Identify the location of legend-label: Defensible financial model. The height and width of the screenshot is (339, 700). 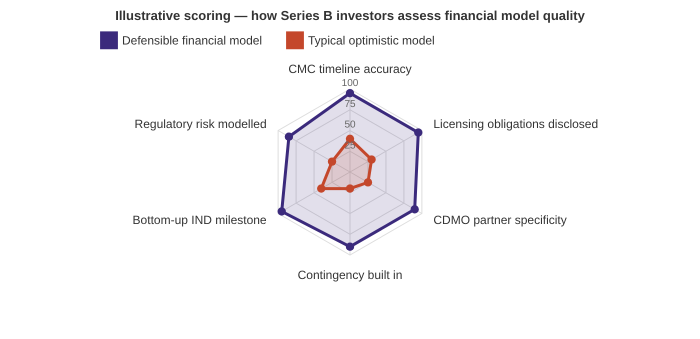
(192, 40).